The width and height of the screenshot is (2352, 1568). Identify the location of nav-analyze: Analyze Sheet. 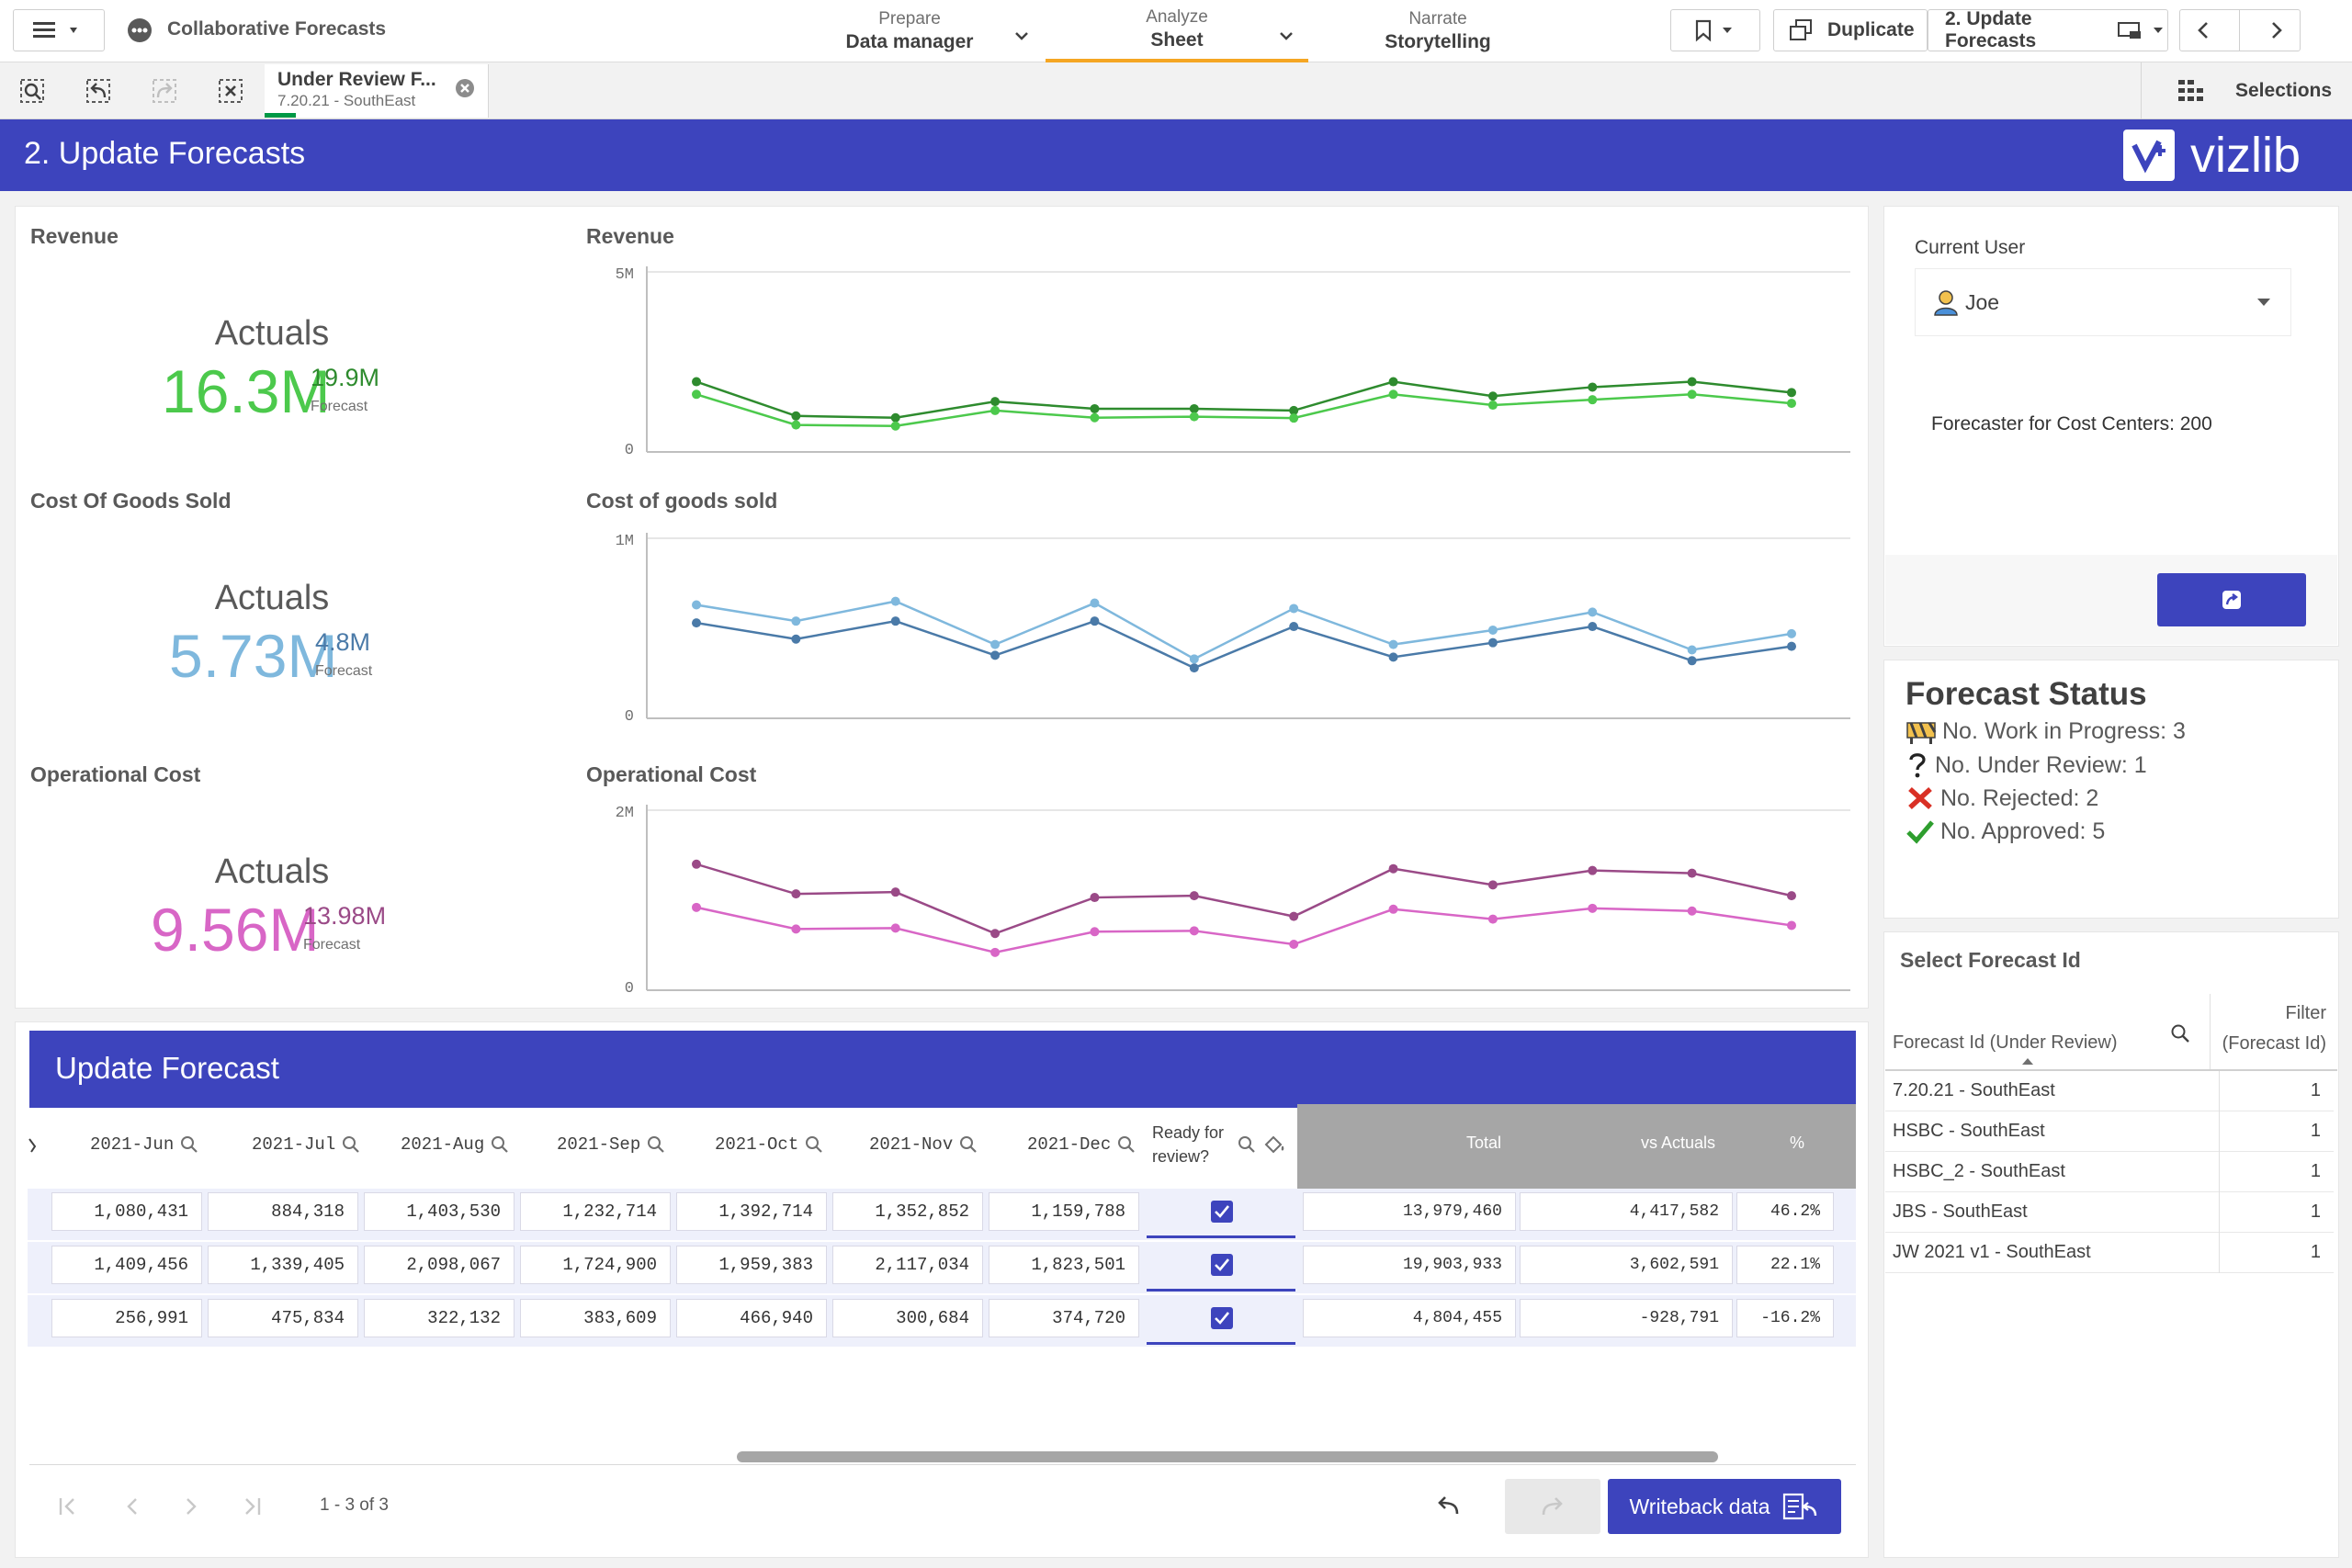
(1177, 31).